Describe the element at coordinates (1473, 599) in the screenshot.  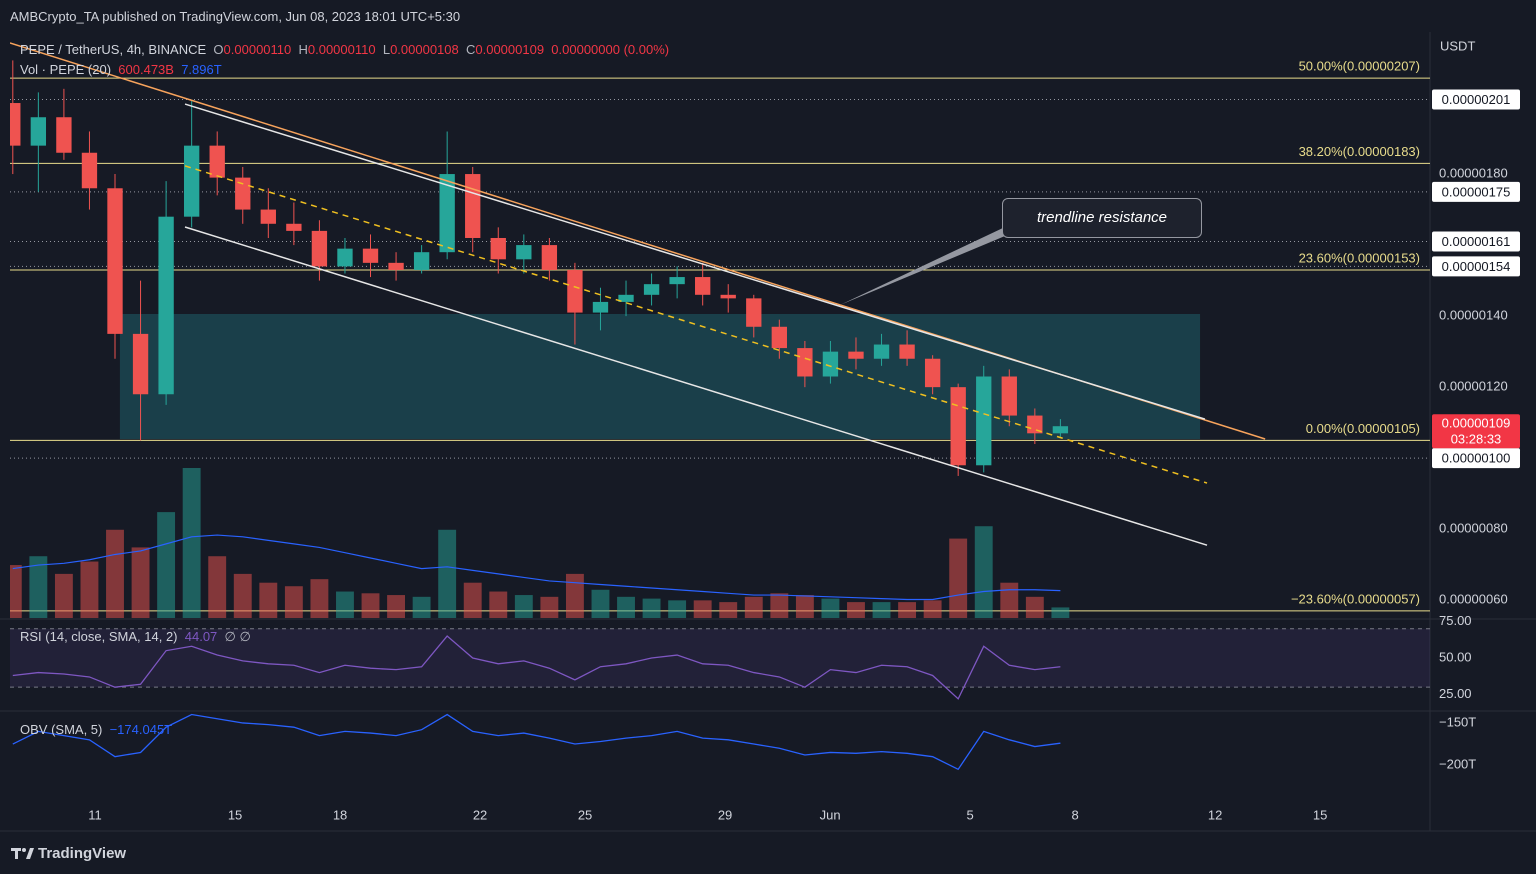
I see `y-tick-label: 0.00000060` at that location.